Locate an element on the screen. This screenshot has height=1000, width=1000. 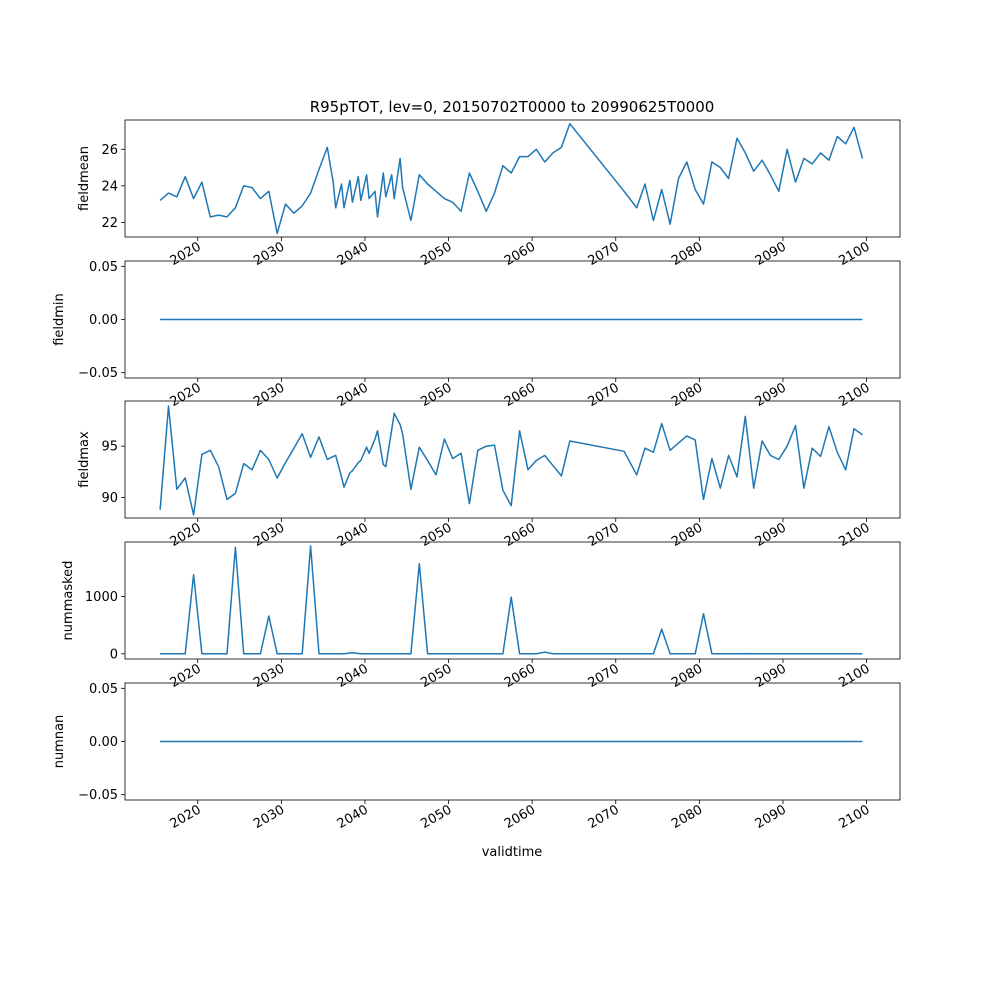
y-tick-label-fieldmean: 22 is located at coordinates (109, 223).